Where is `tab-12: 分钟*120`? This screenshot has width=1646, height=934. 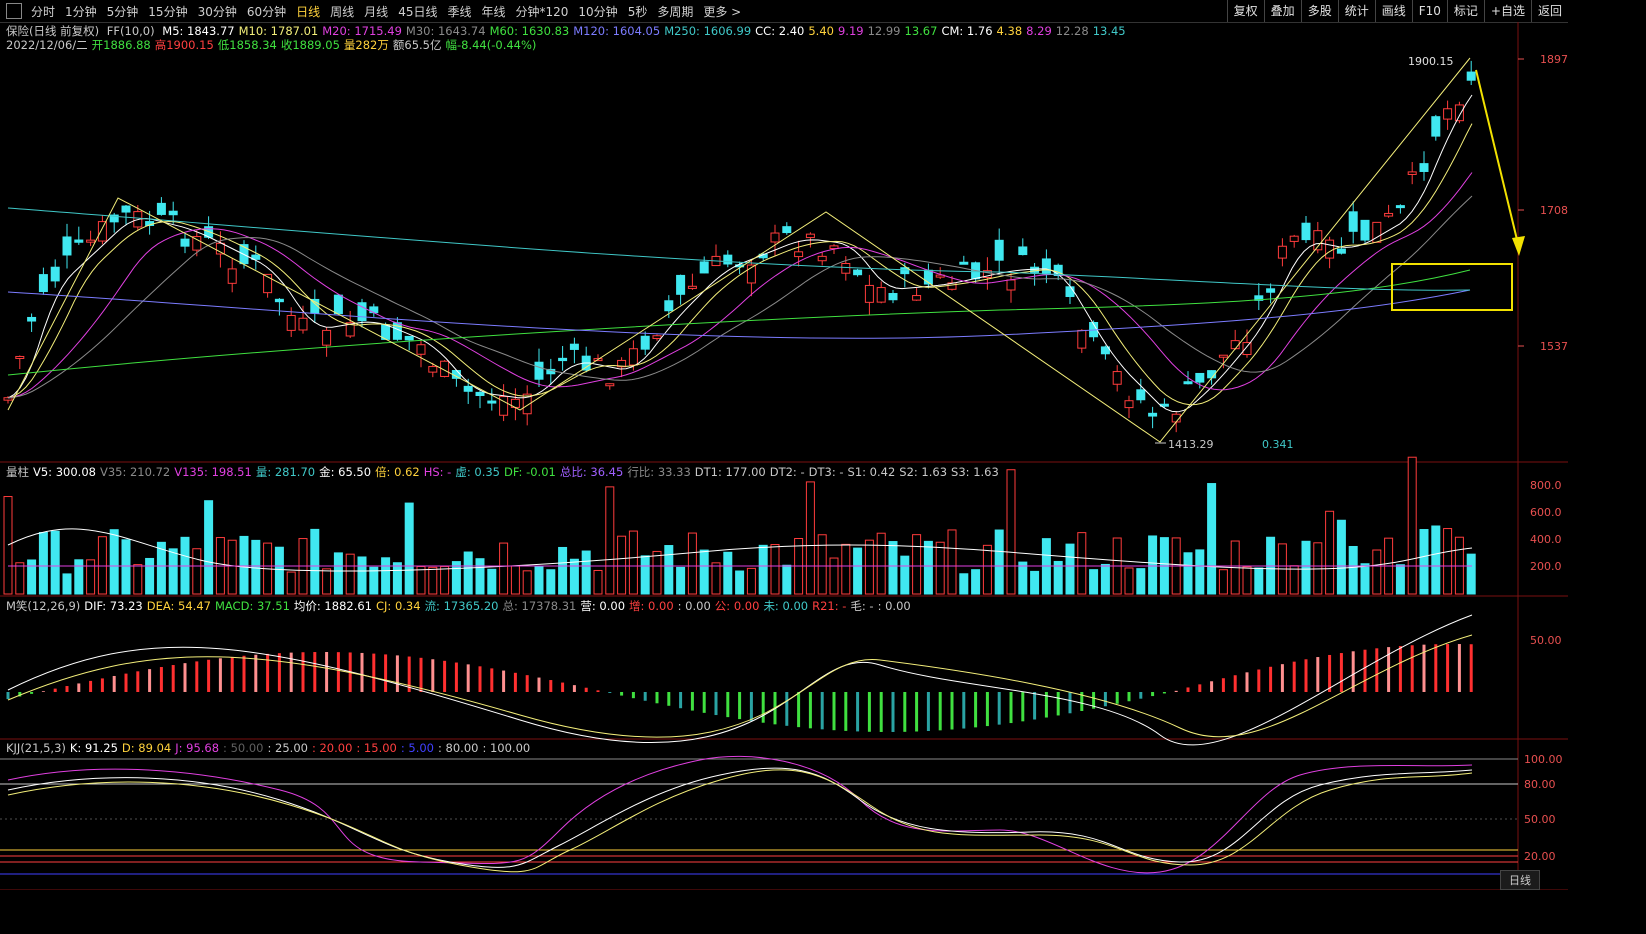 tab-12: 分钟*120 is located at coordinates (542, 11).